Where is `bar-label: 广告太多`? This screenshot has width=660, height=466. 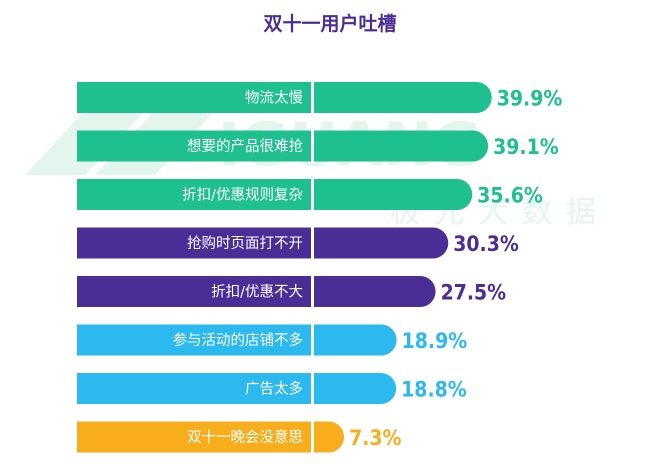 bar-label: 广告太多 is located at coordinates (274, 389).